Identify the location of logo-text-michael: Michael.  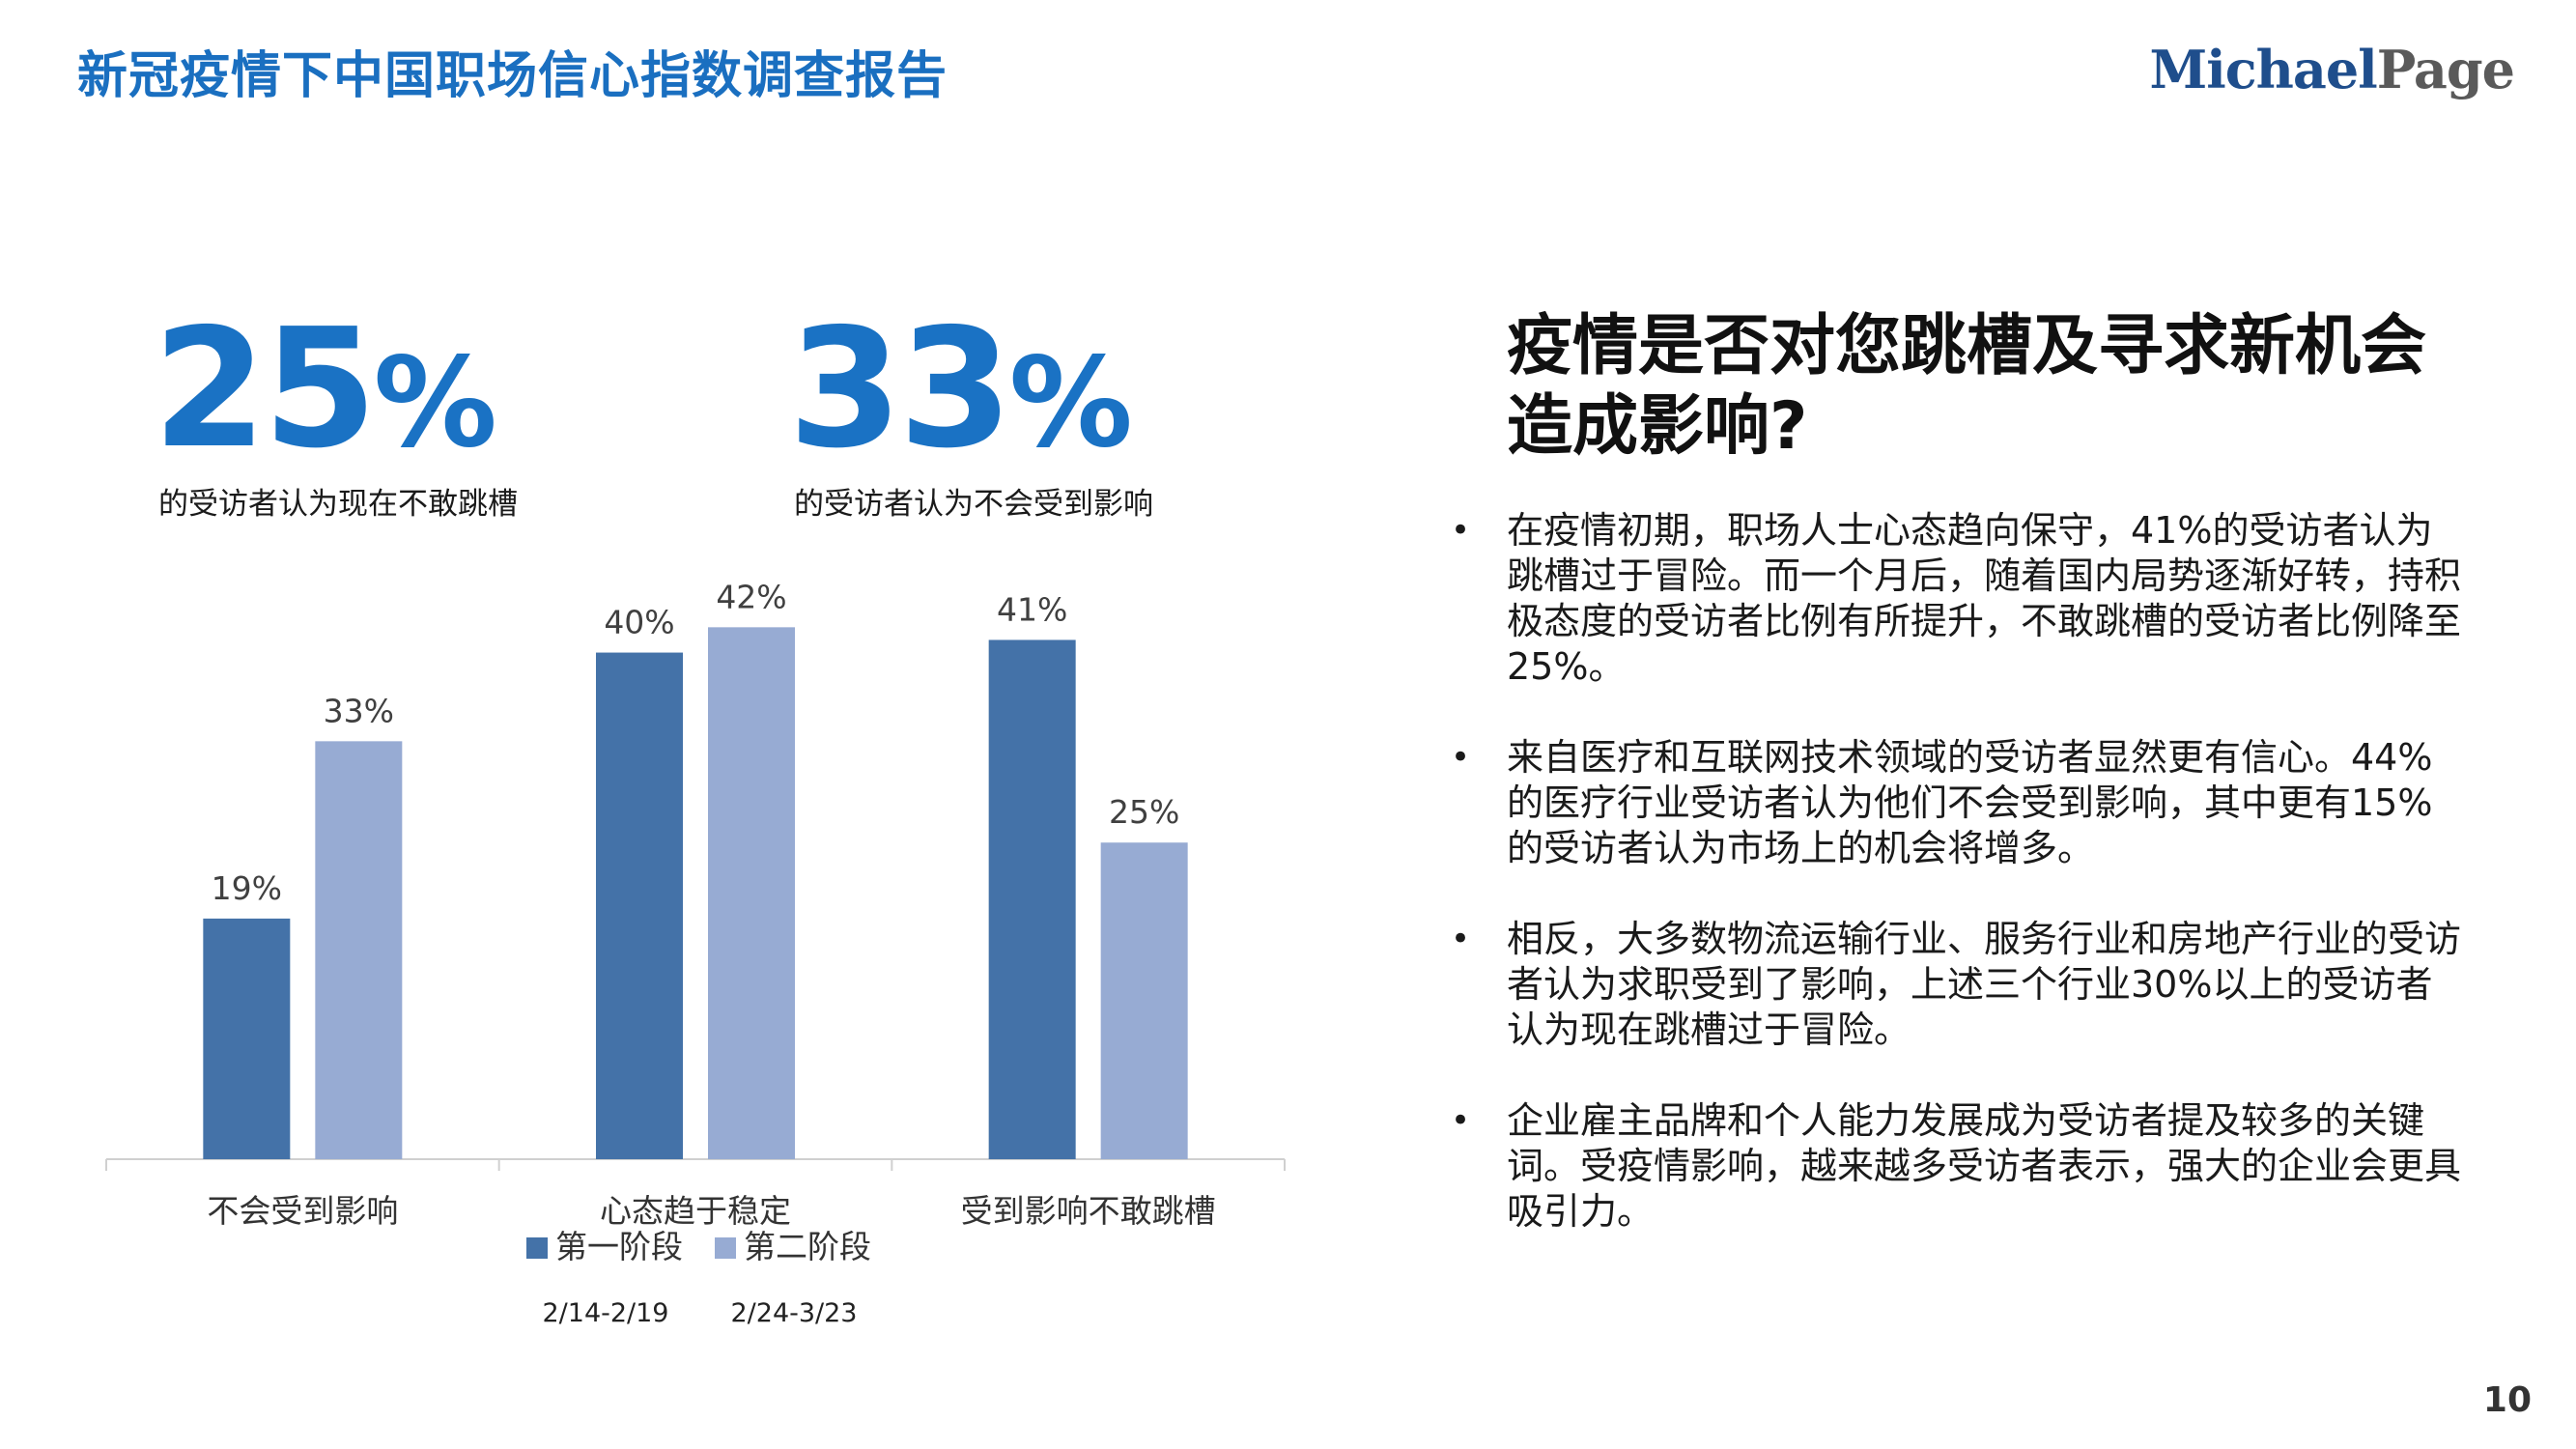
(2263, 69).